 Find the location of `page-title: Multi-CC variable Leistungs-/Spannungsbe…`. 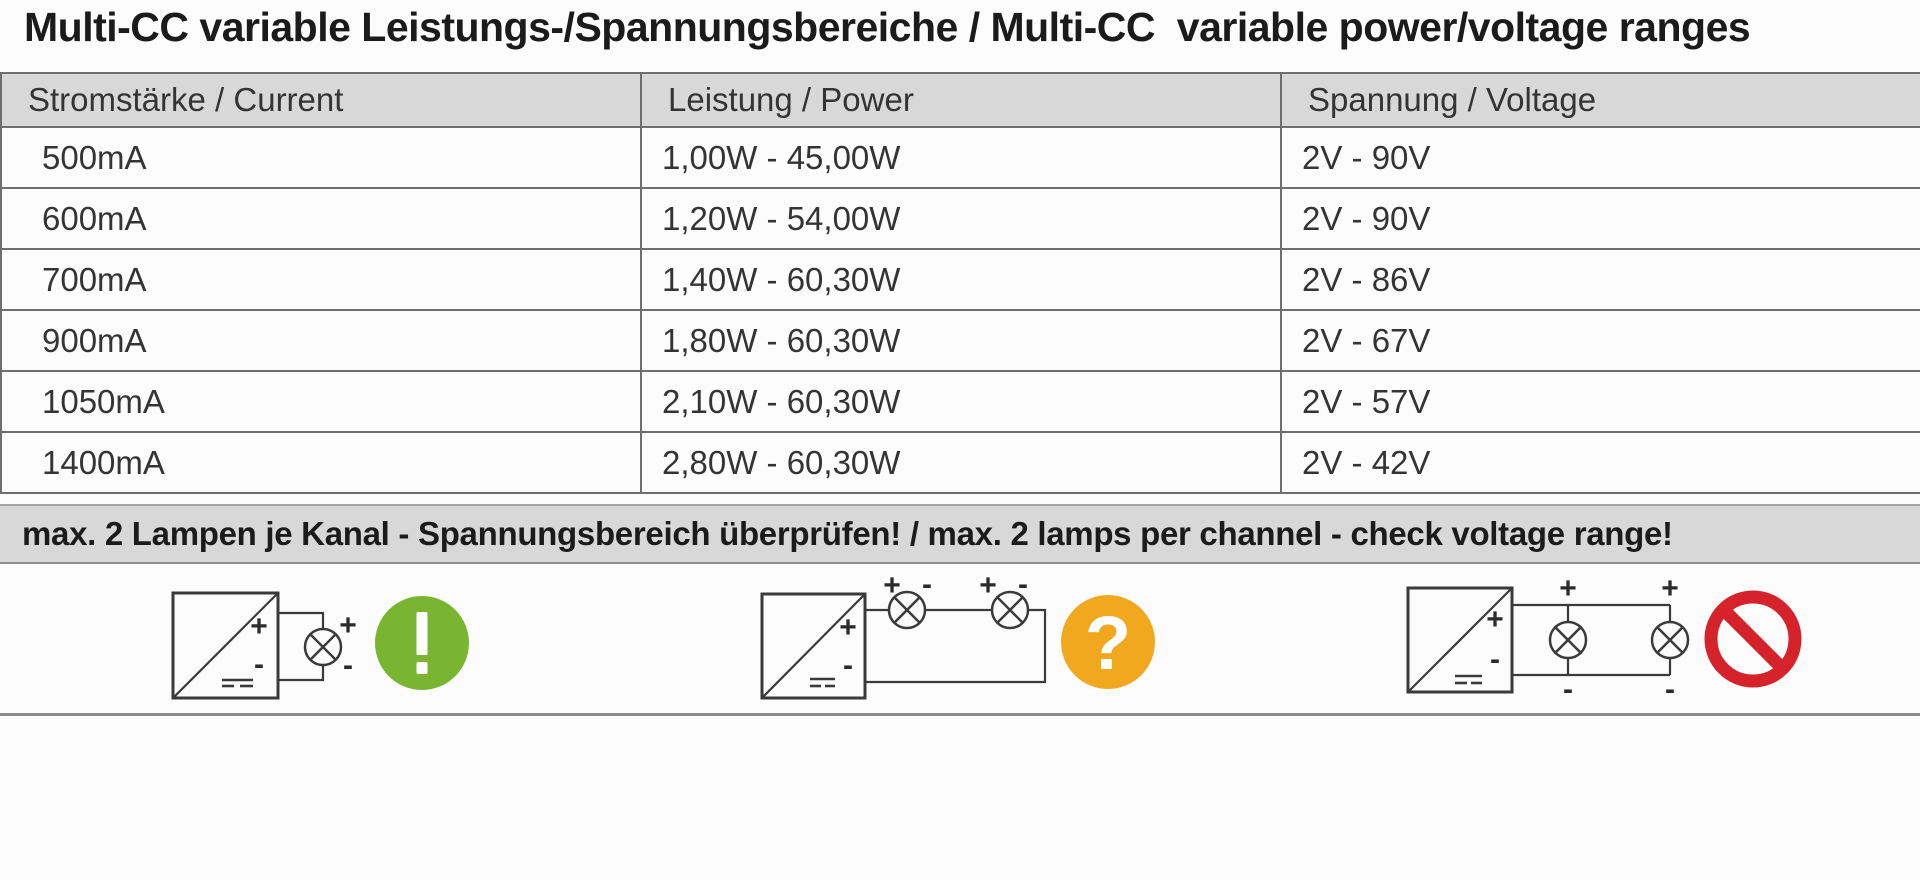

page-title: Multi-CC variable Leistungs-/Spannungsbe… is located at coordinates (887, 27).